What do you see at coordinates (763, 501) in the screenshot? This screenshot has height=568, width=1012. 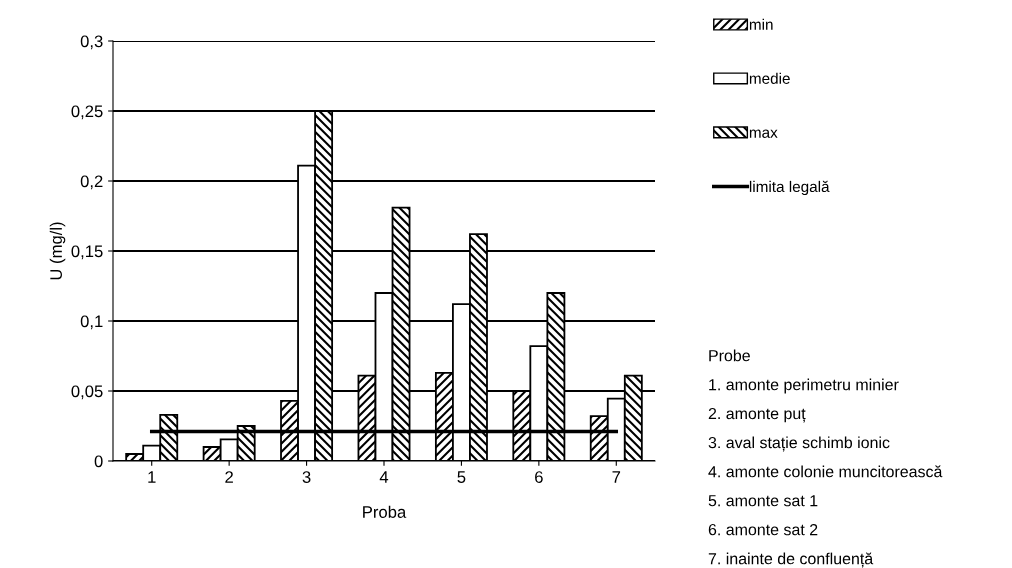 I see `text: 5. amonte sat 1` at bounding box center [763, 501].